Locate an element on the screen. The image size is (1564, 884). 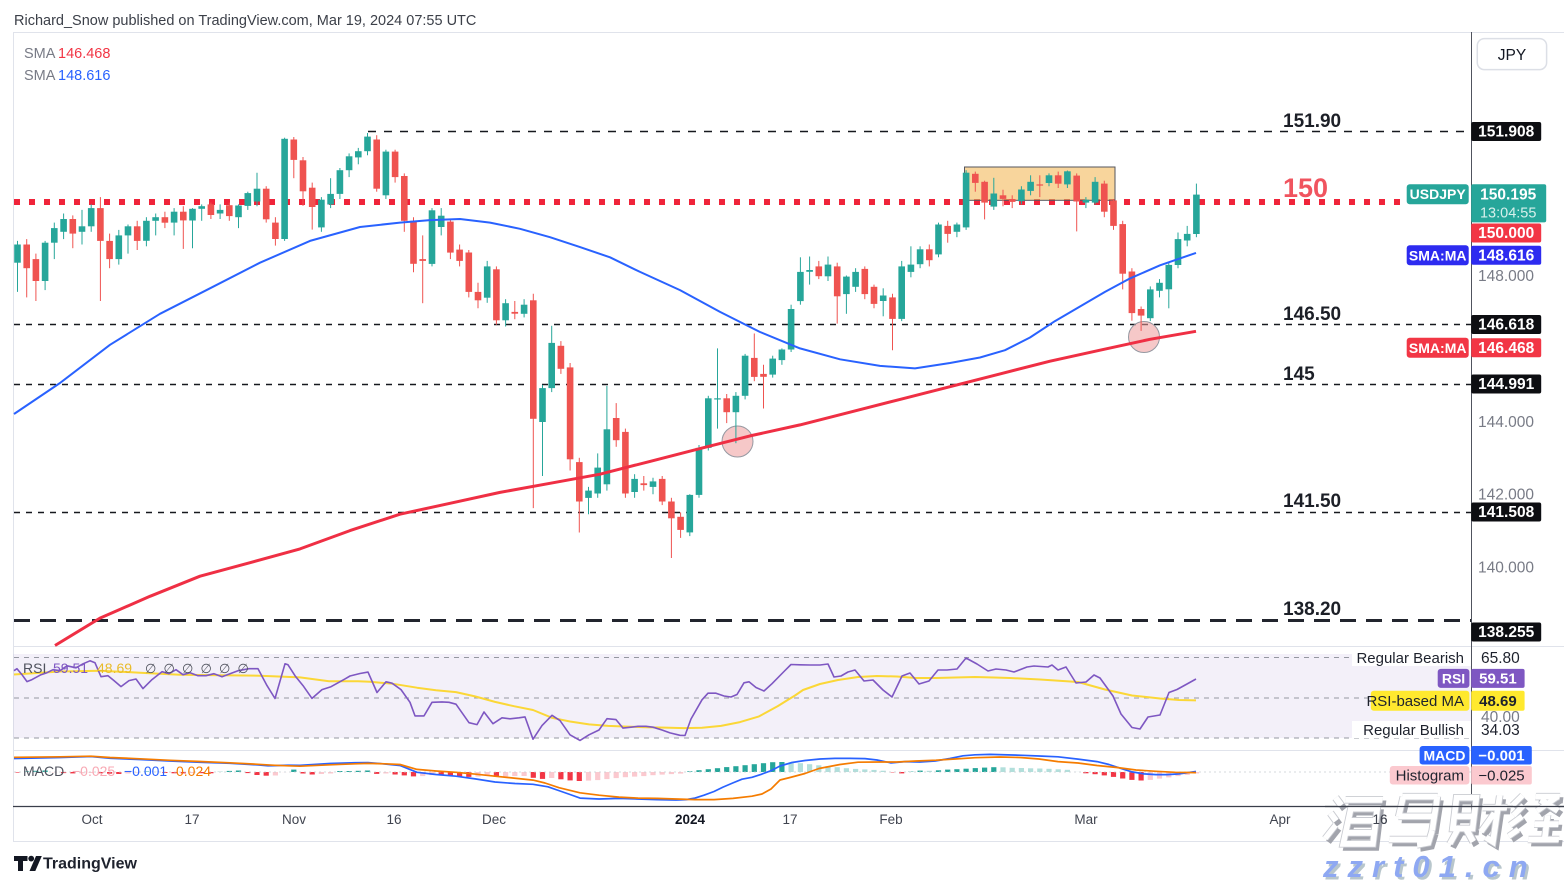
svg-text: 0.024 is located at coordinates (193, 771).